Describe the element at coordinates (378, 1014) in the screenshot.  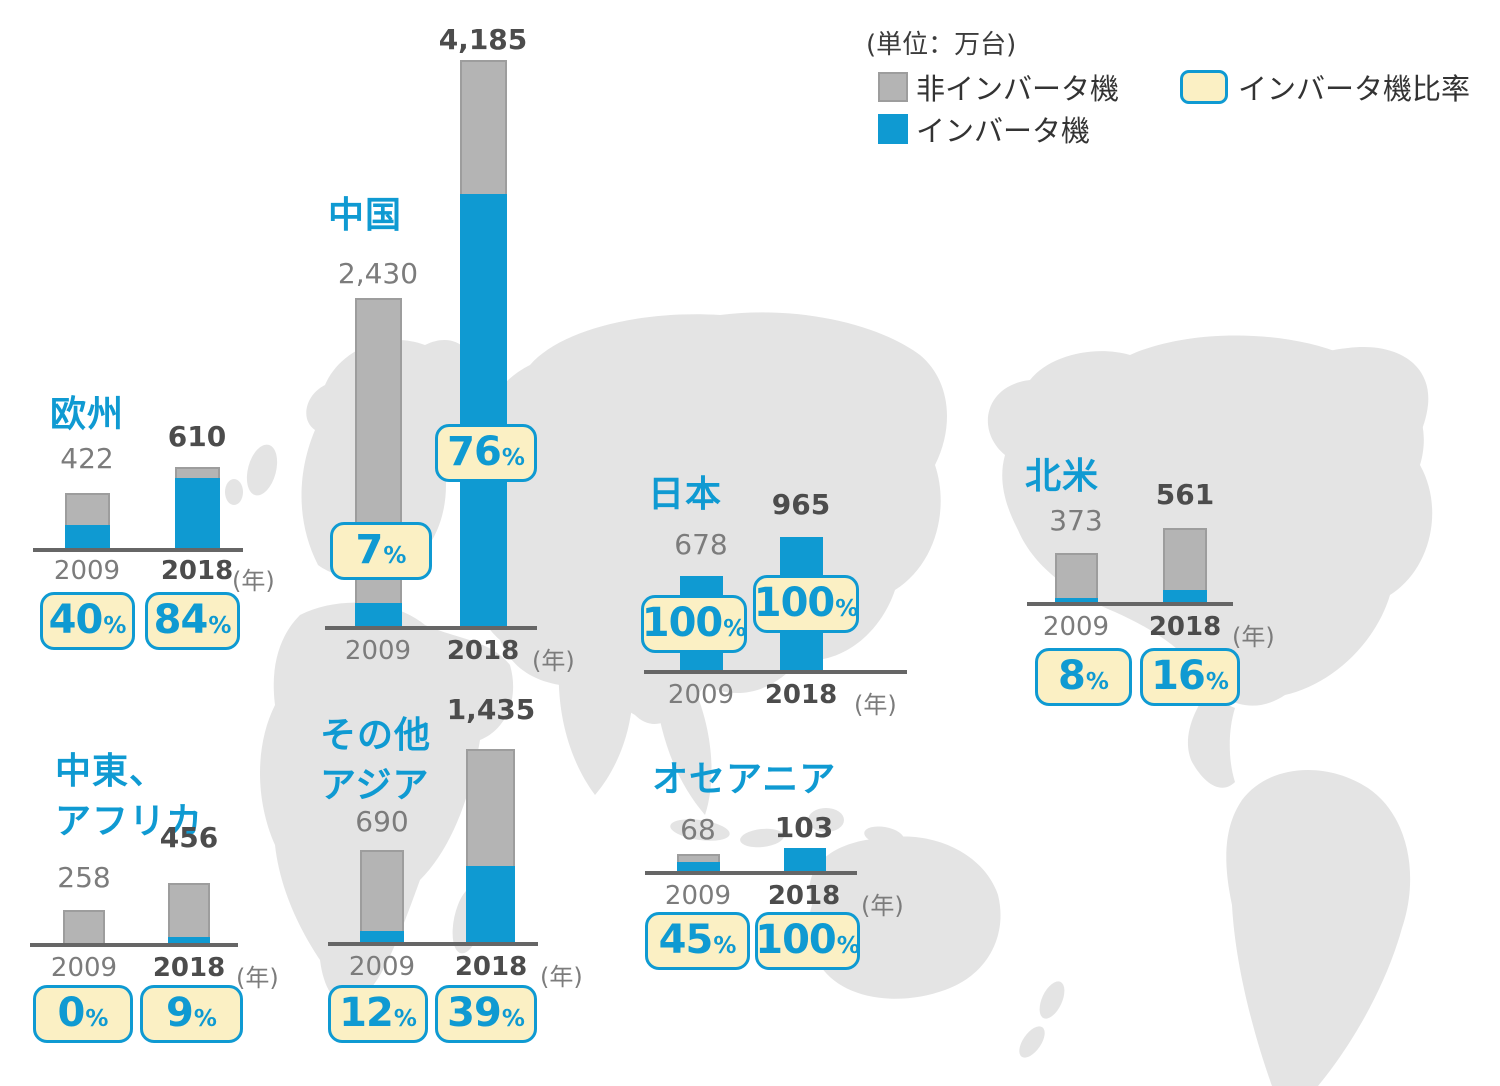
I see `inverter-ratio-badge-2009: 12%` at that location.